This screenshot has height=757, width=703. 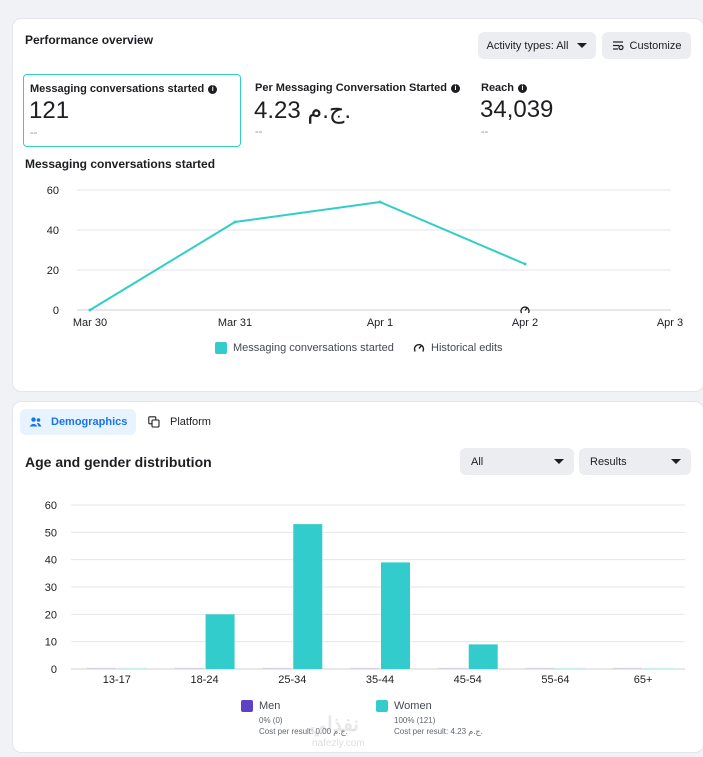 I want to click on metric-select: Results, so click(x=635, y=461).